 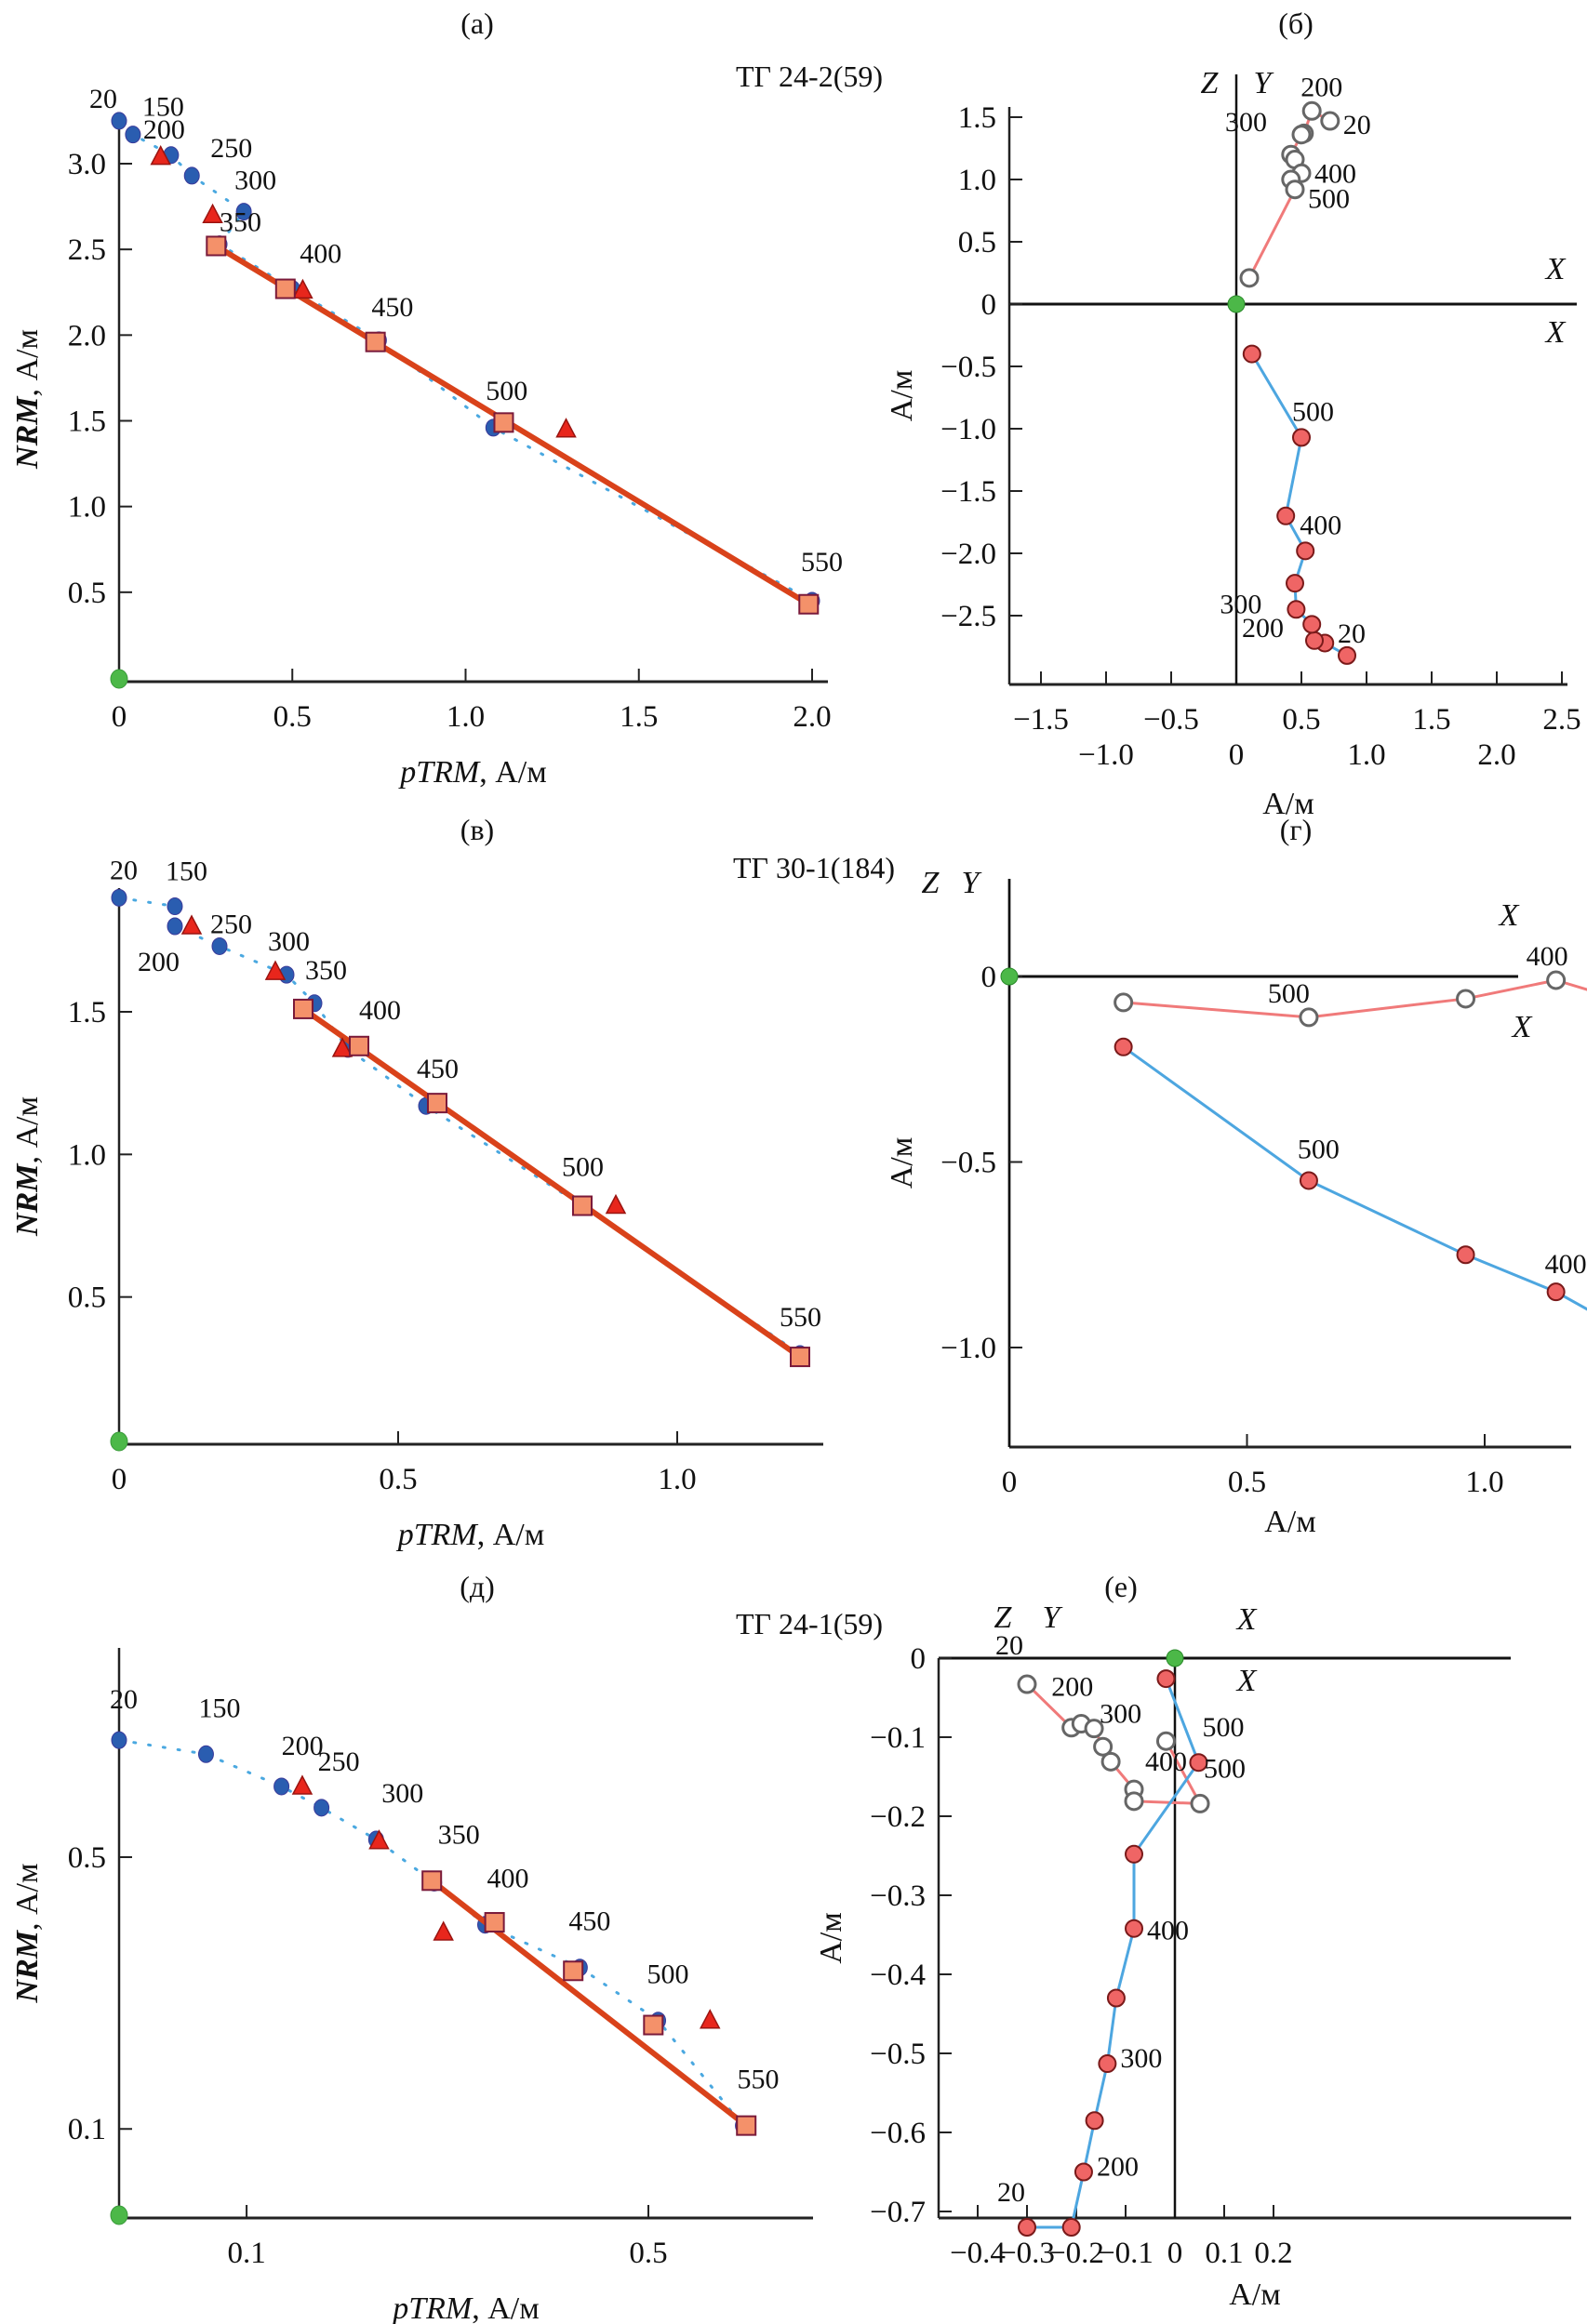 What do you see at coordinates (968, 368) in the screenshot?
I see `y-tick-label: −0.5` at bounding box center [968, 368].